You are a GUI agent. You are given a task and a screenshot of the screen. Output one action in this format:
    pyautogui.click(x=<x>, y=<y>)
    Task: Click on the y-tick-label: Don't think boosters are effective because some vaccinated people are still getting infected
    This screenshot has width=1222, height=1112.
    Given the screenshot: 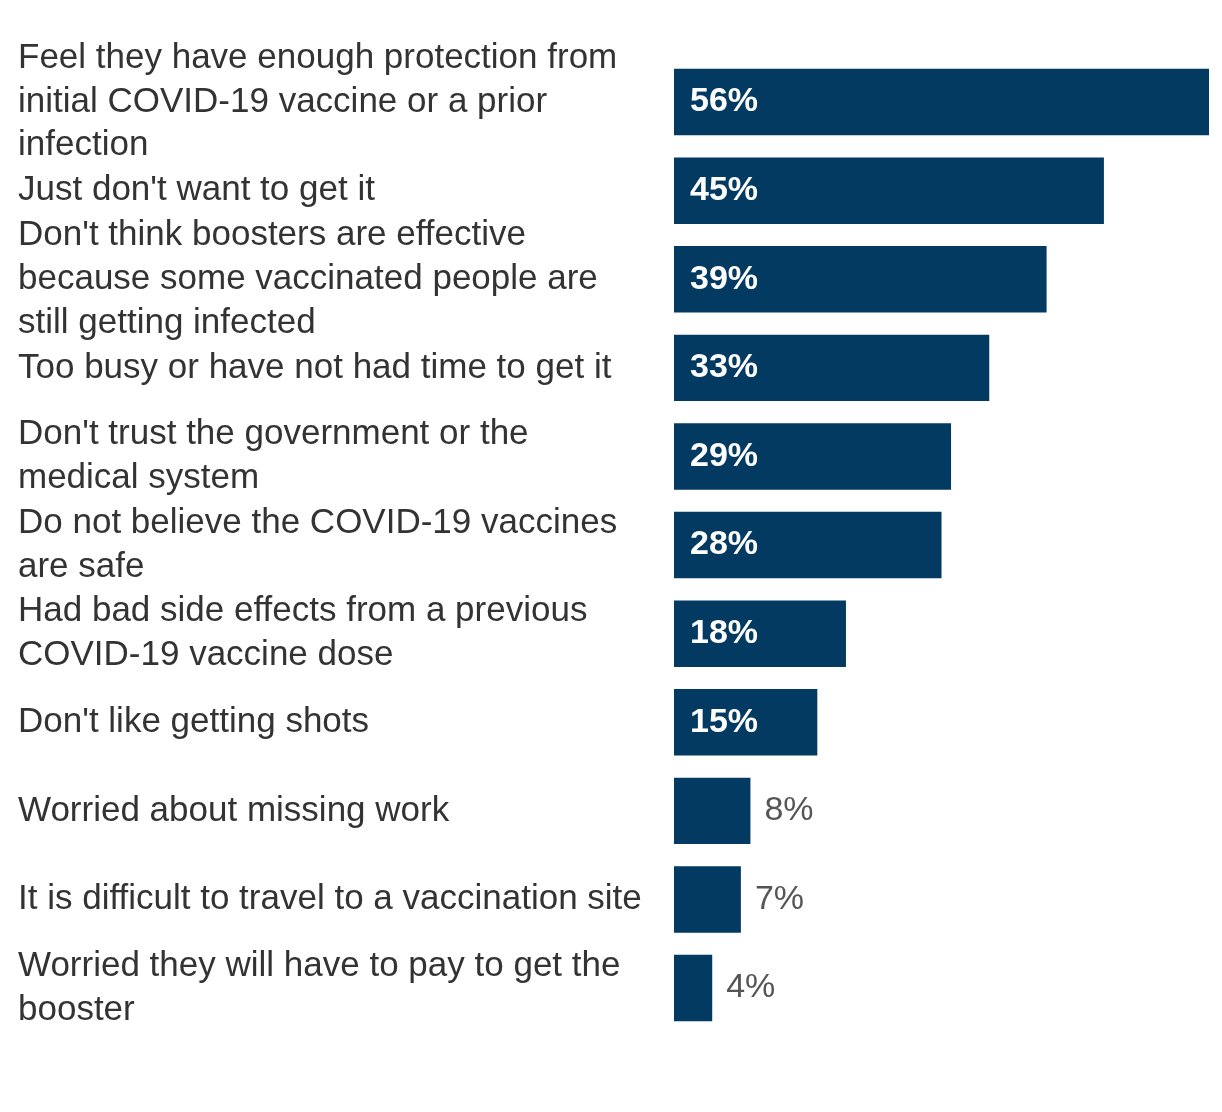 What is the action you would take?
    pyautogui.click(x=308, y=276)
    